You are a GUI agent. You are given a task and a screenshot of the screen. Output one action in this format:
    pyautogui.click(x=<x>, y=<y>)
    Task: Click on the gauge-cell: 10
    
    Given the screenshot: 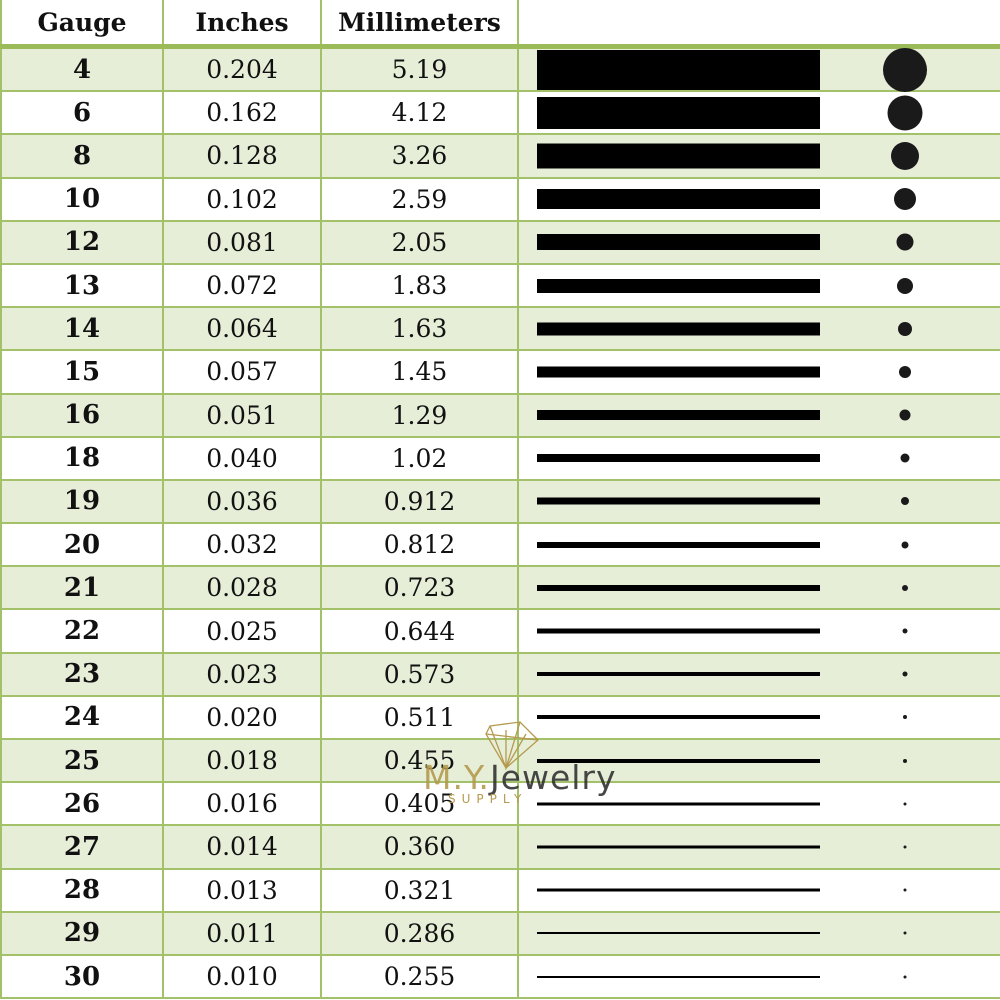 What is the action you would take?
    pyautogui.click(x=82, y=199)
    